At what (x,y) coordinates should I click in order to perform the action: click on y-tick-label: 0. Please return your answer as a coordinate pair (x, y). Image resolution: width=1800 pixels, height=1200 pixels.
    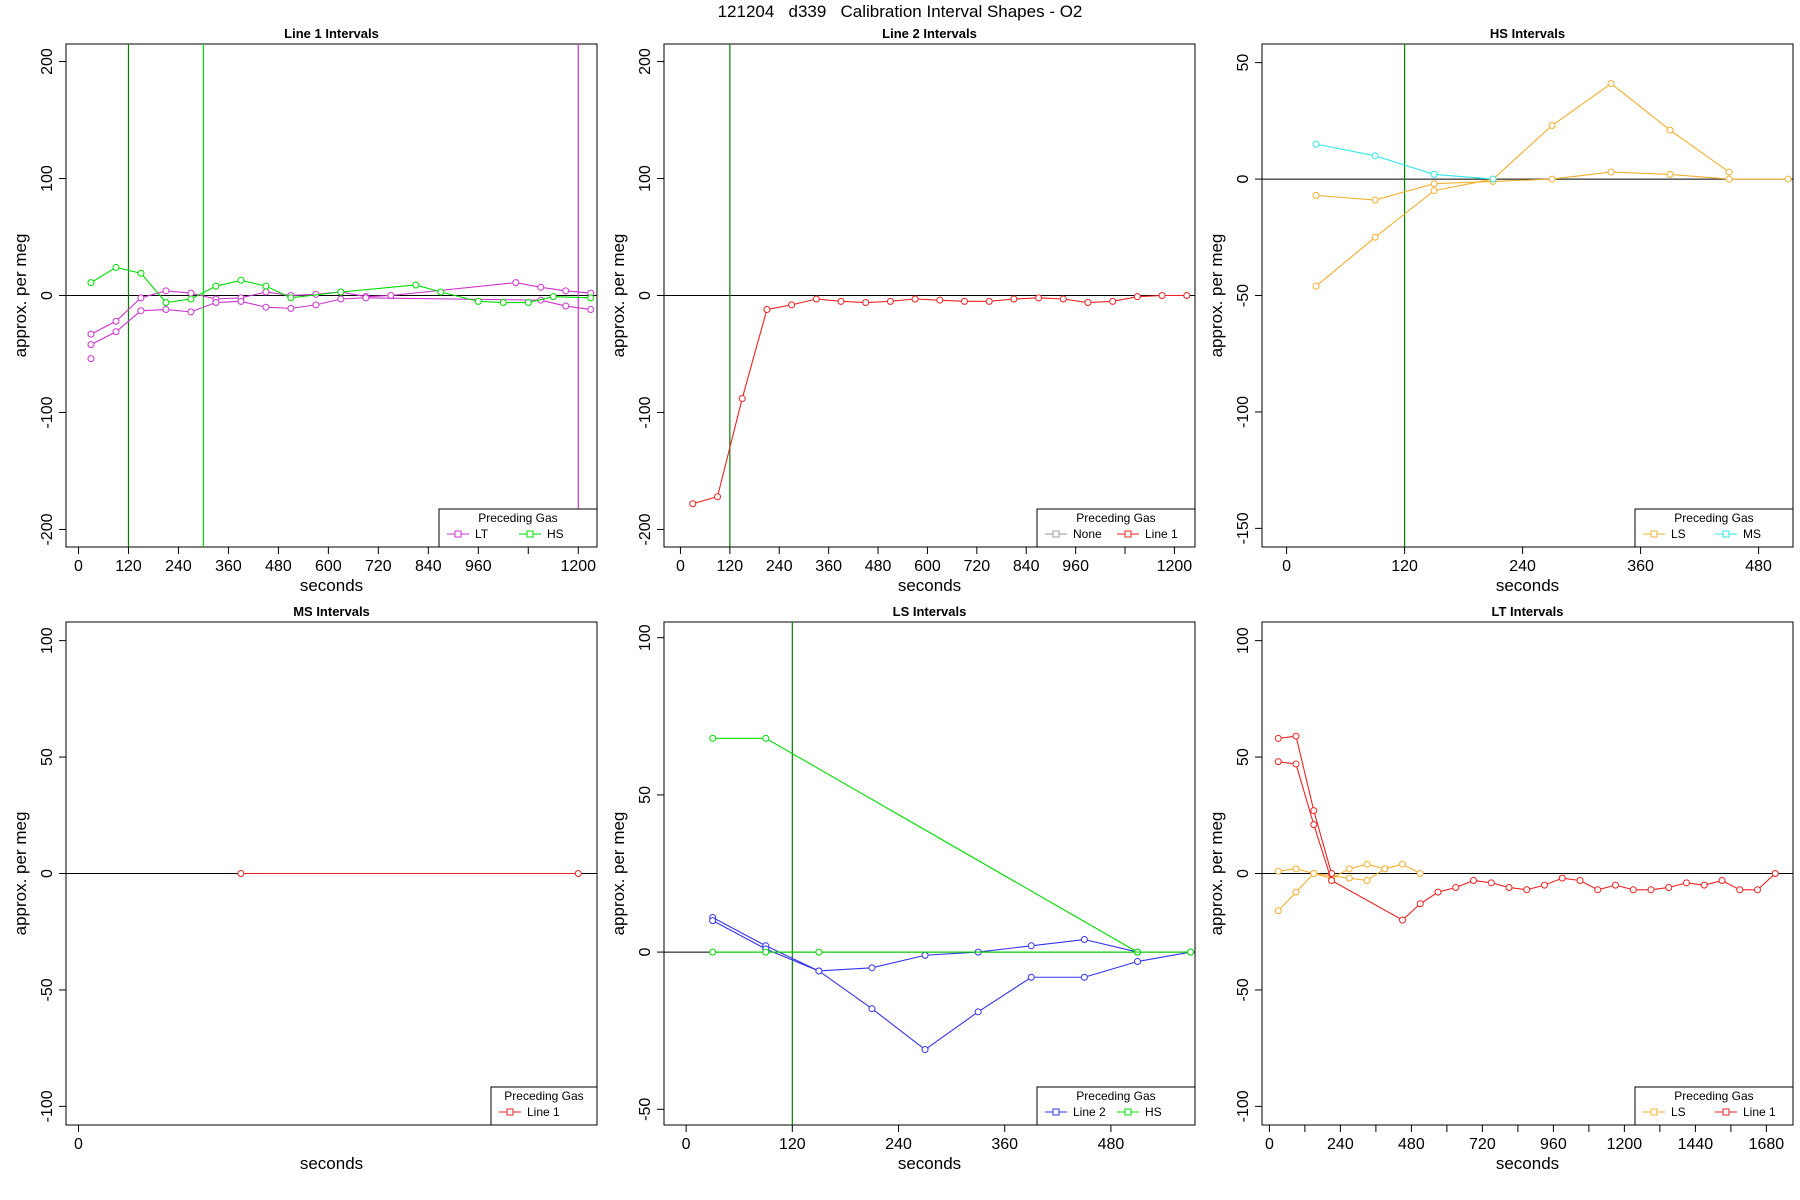
    Looking at the image, I should click on (645, 952).